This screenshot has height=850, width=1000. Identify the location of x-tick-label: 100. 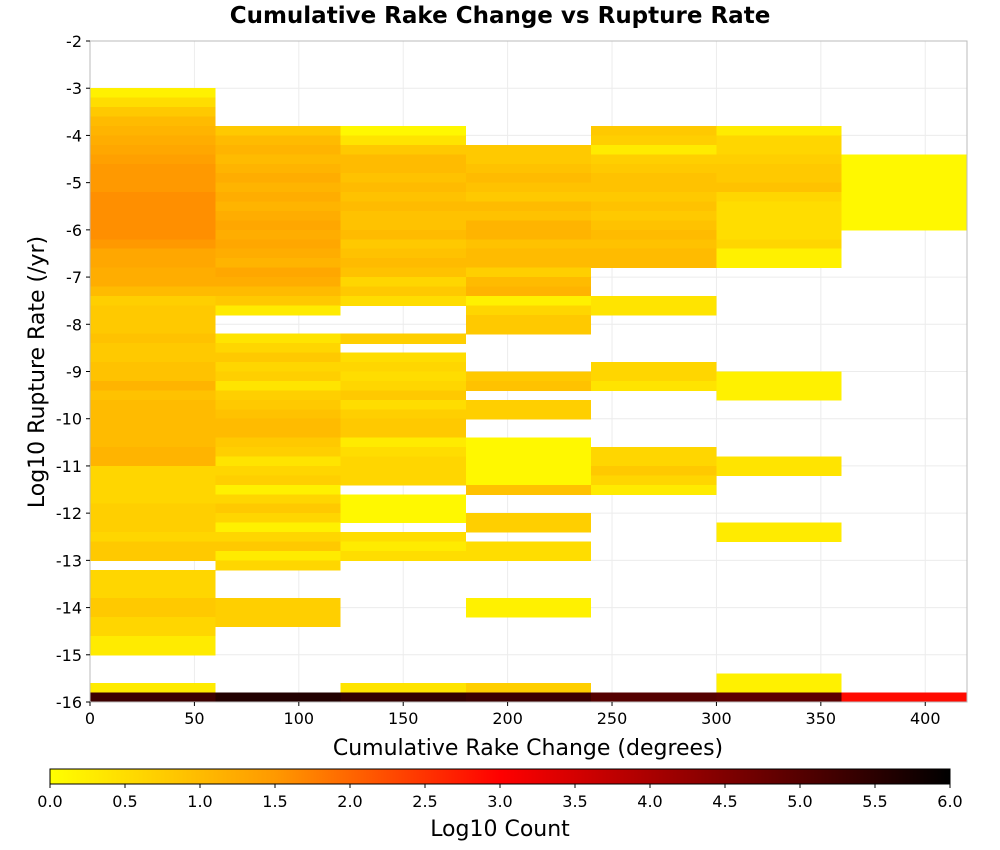
(299, 718).